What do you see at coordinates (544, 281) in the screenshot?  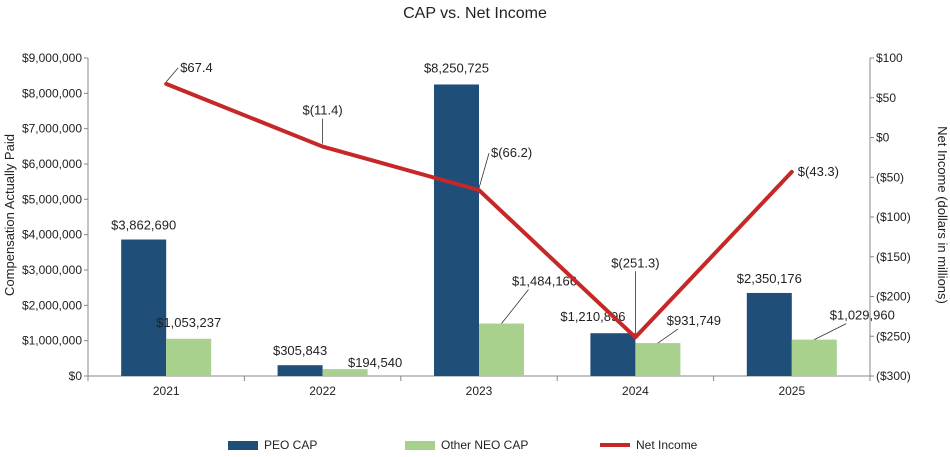 I see `other-neo-cap-data-label: $1,484,166` at bounding box center [544, 281].